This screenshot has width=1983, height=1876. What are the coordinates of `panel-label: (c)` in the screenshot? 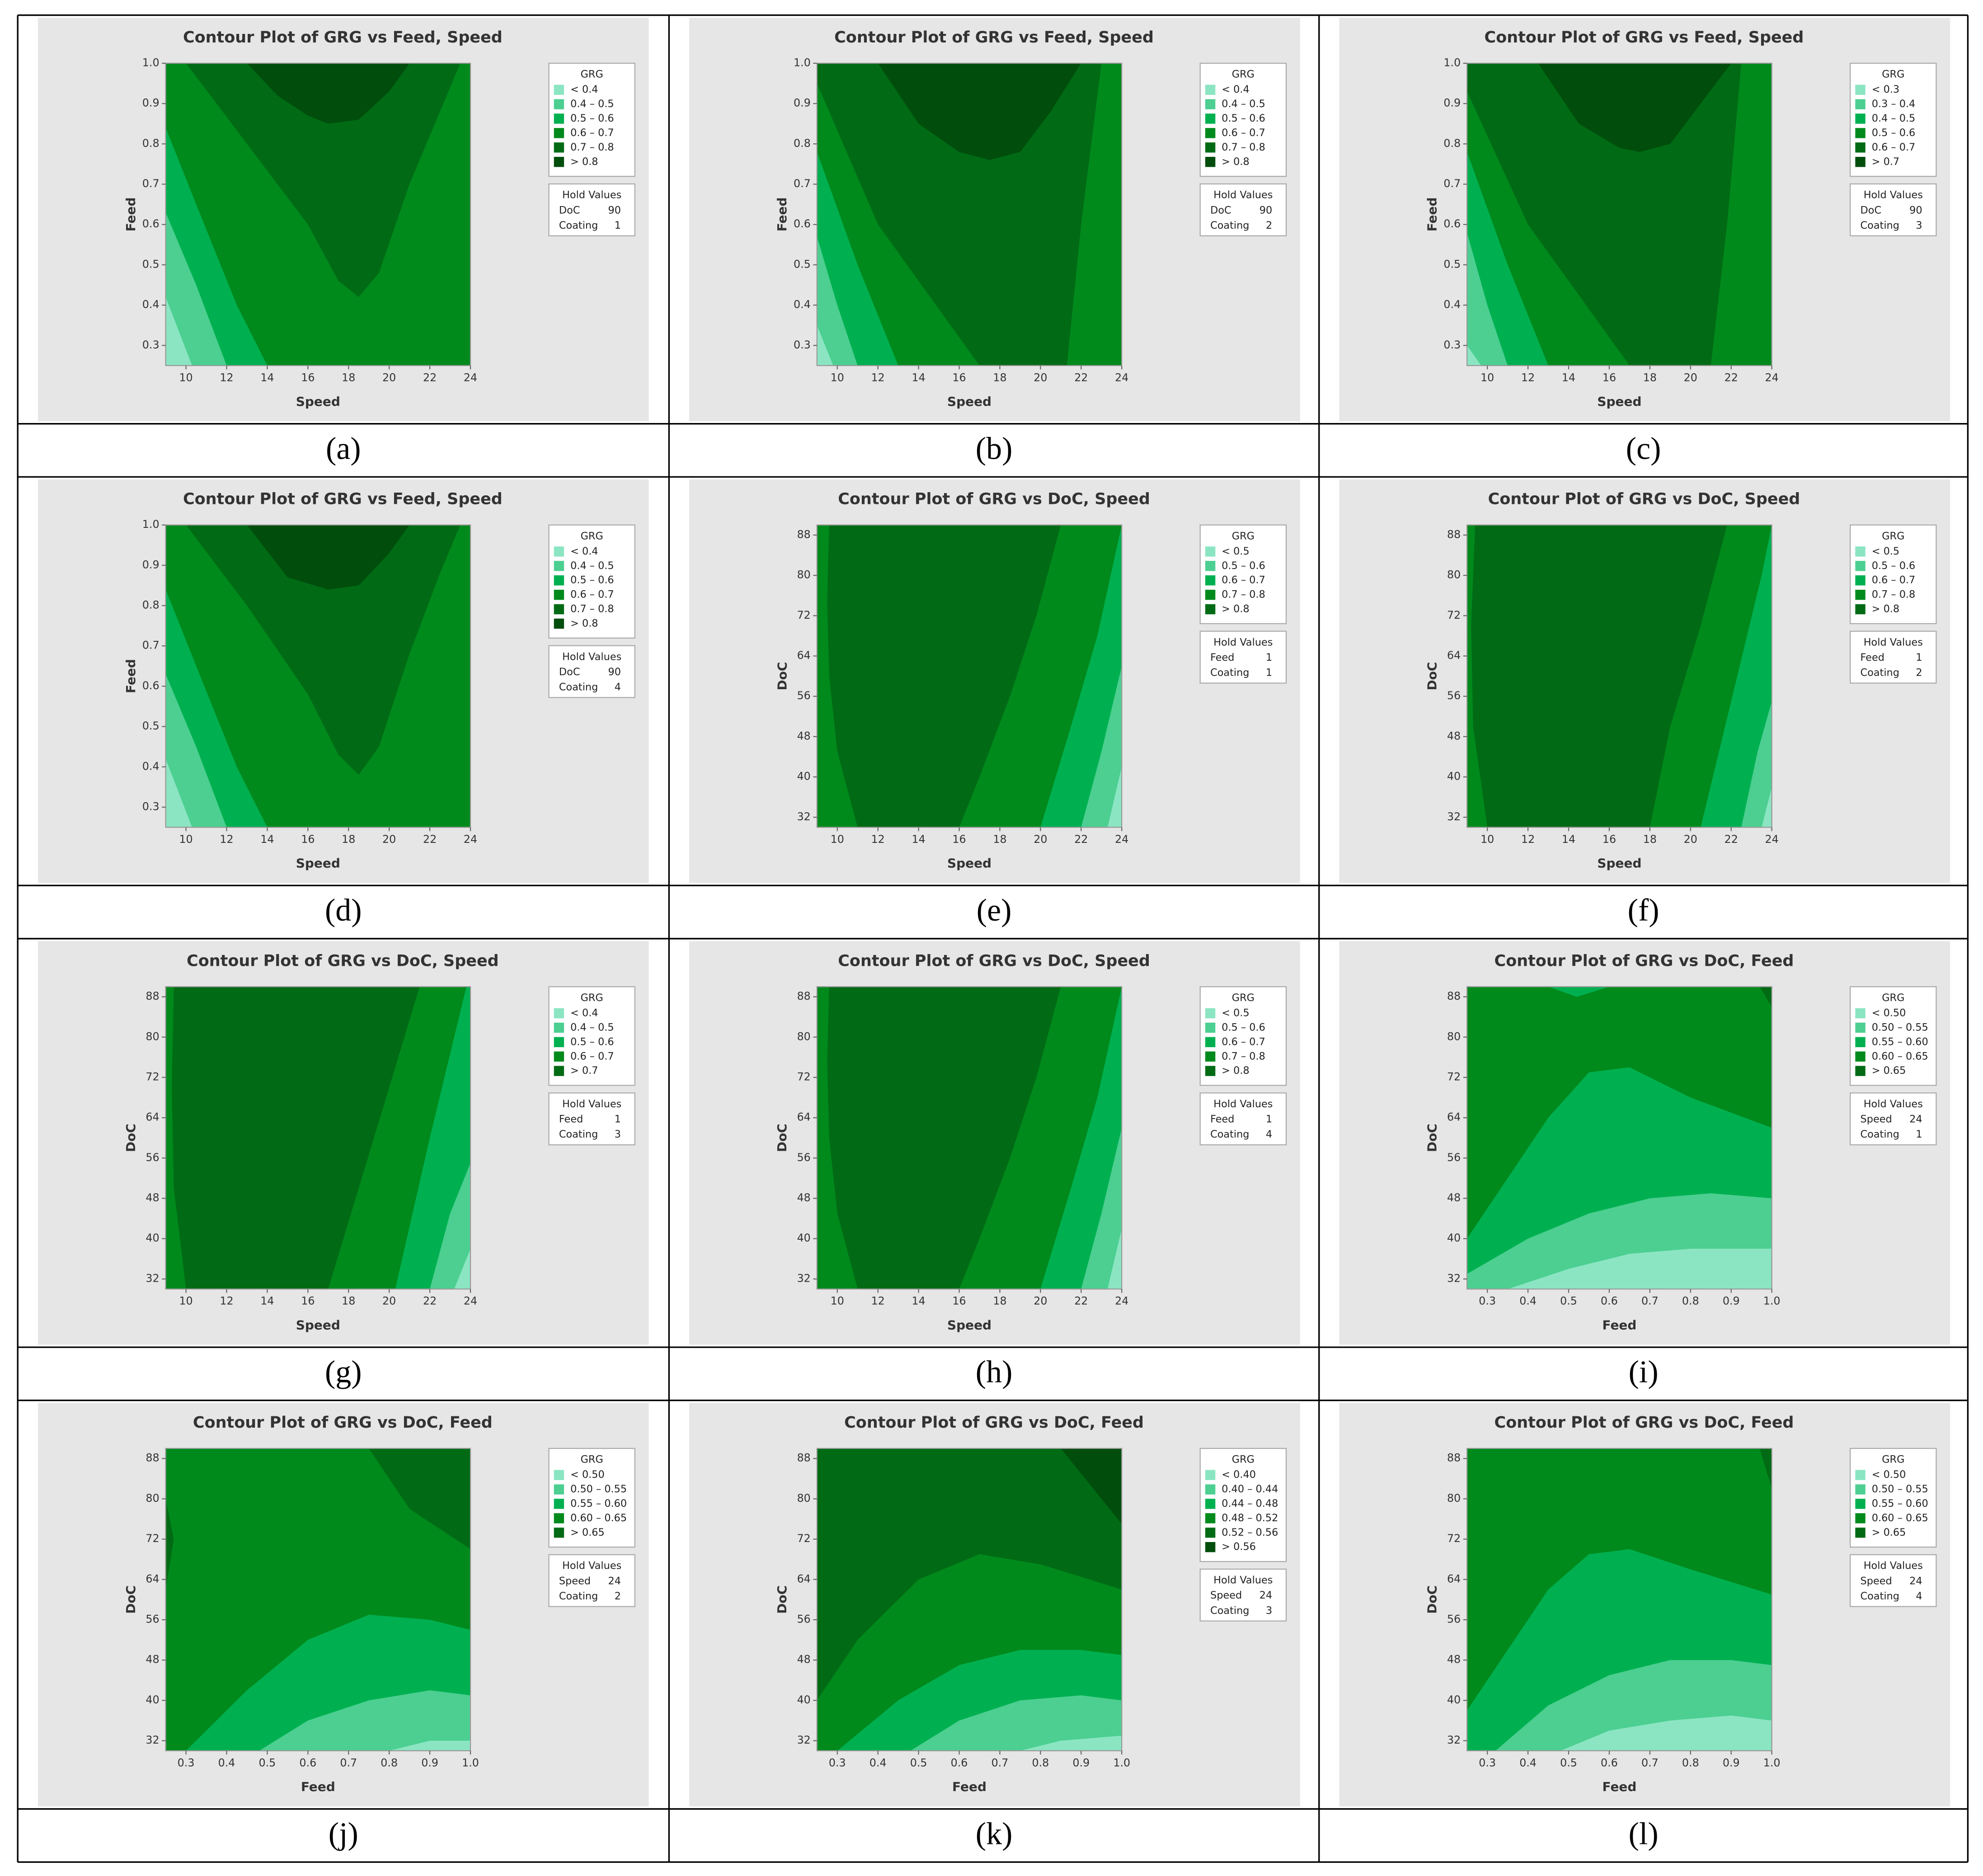 It's located at (1643, 448).